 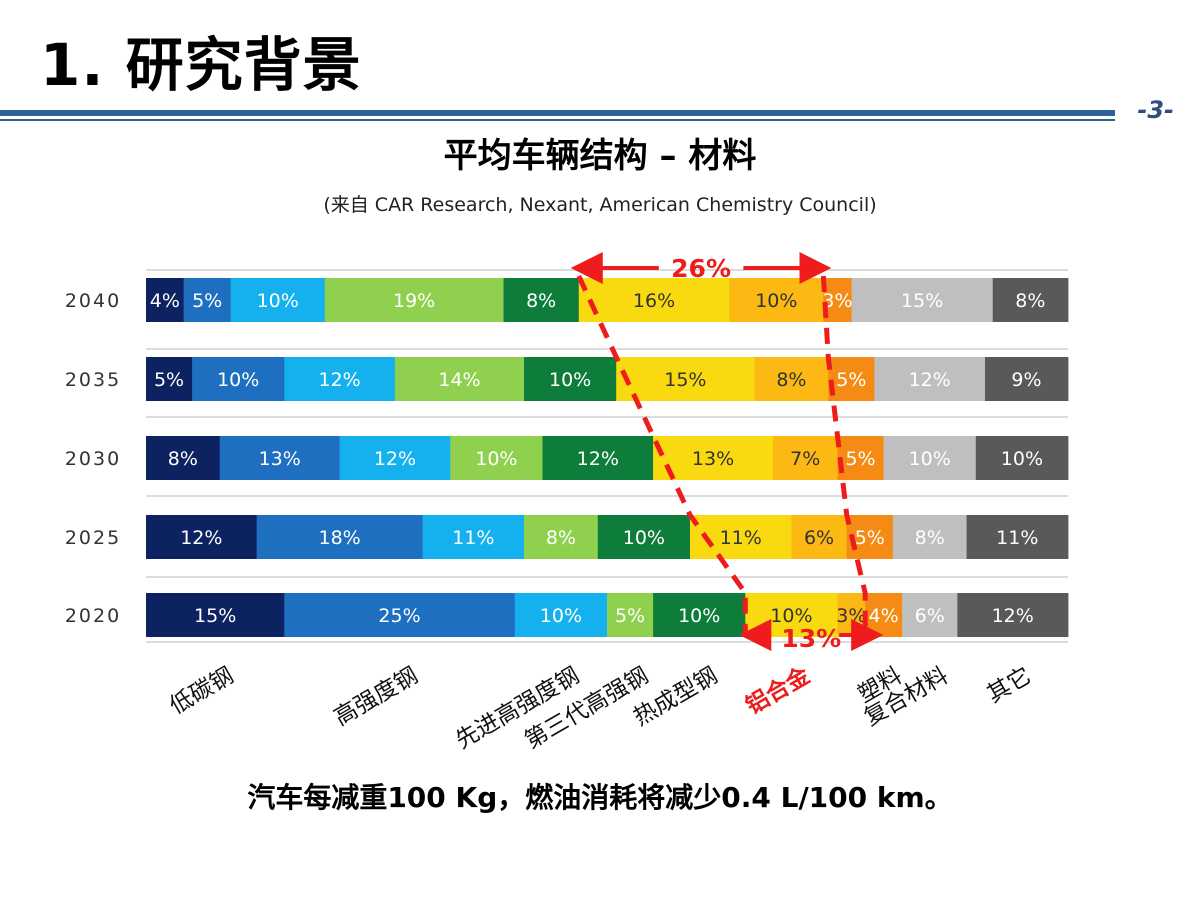 What do you see at coordinates (811, 638) in the screenshot?
I see `annotation-label: 13%` at bounding box center [811, 638].